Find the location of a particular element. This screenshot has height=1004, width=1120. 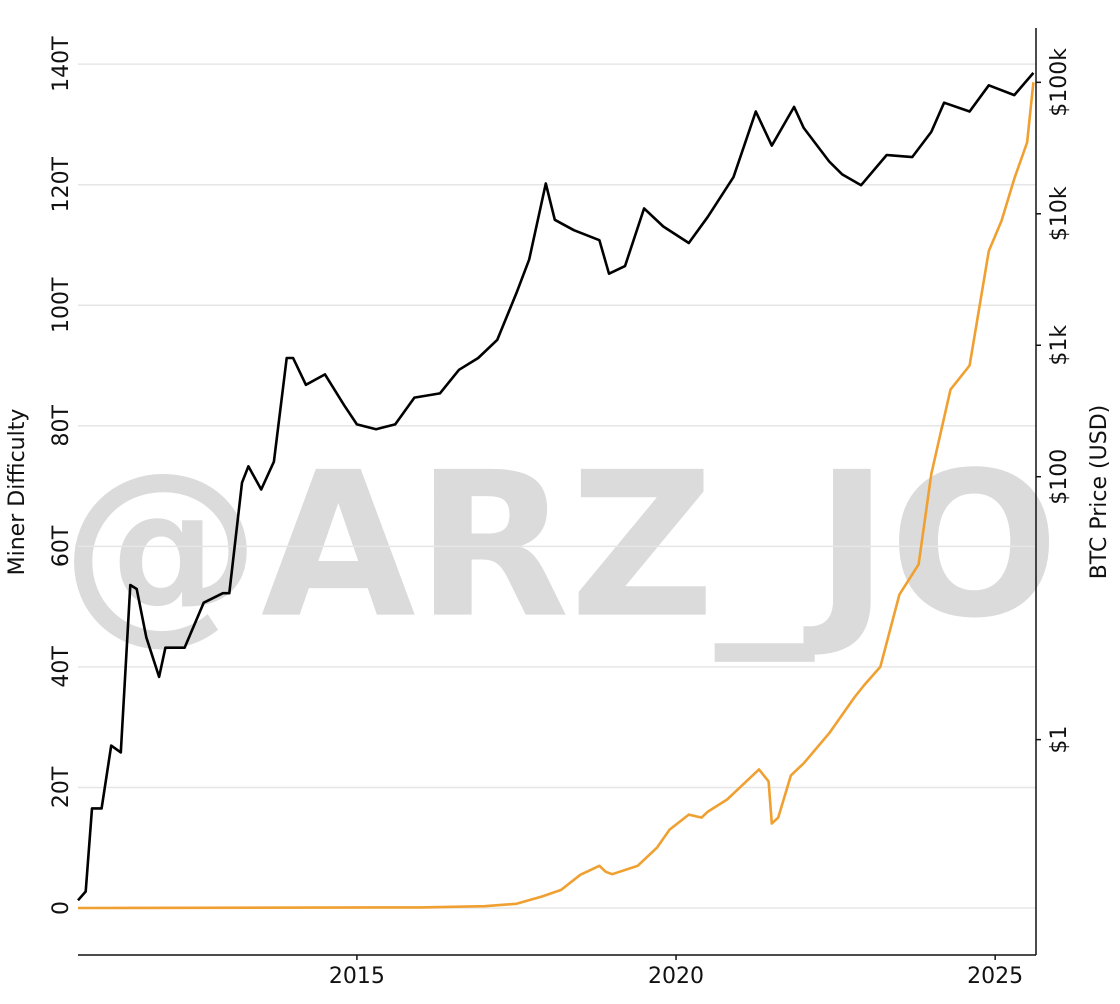

y-tick-label: 80T is located at coordinates (61, 426).